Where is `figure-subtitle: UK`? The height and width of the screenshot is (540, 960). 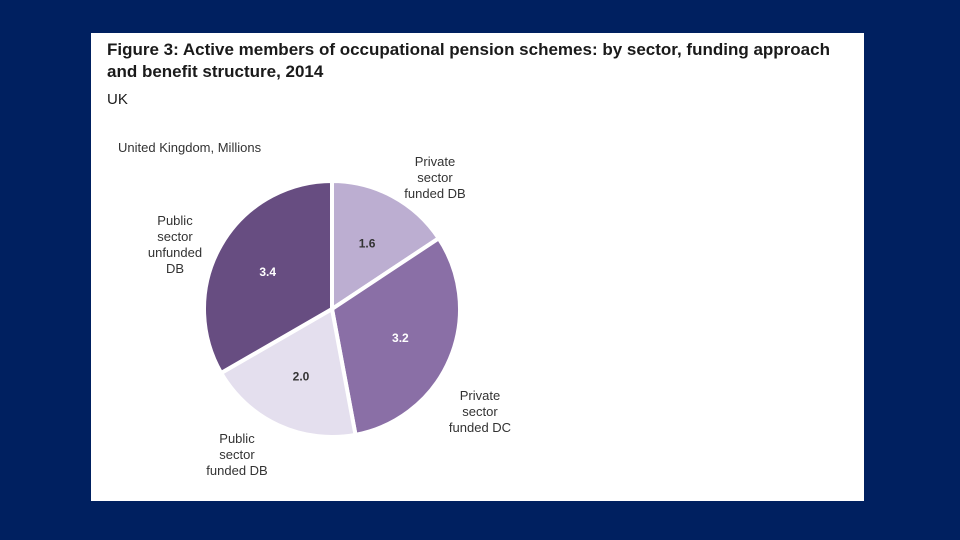 figure-subtitle: UK is located at coordinates (117, 99).